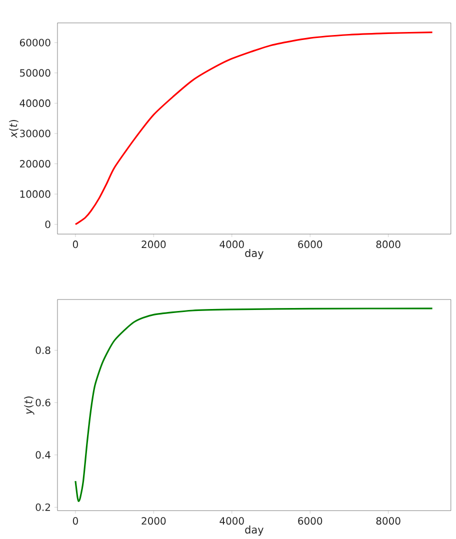  Describe the element at coordinates (43, 455) in the screenshot. I see `y-tick-label: 0.4` at that location.